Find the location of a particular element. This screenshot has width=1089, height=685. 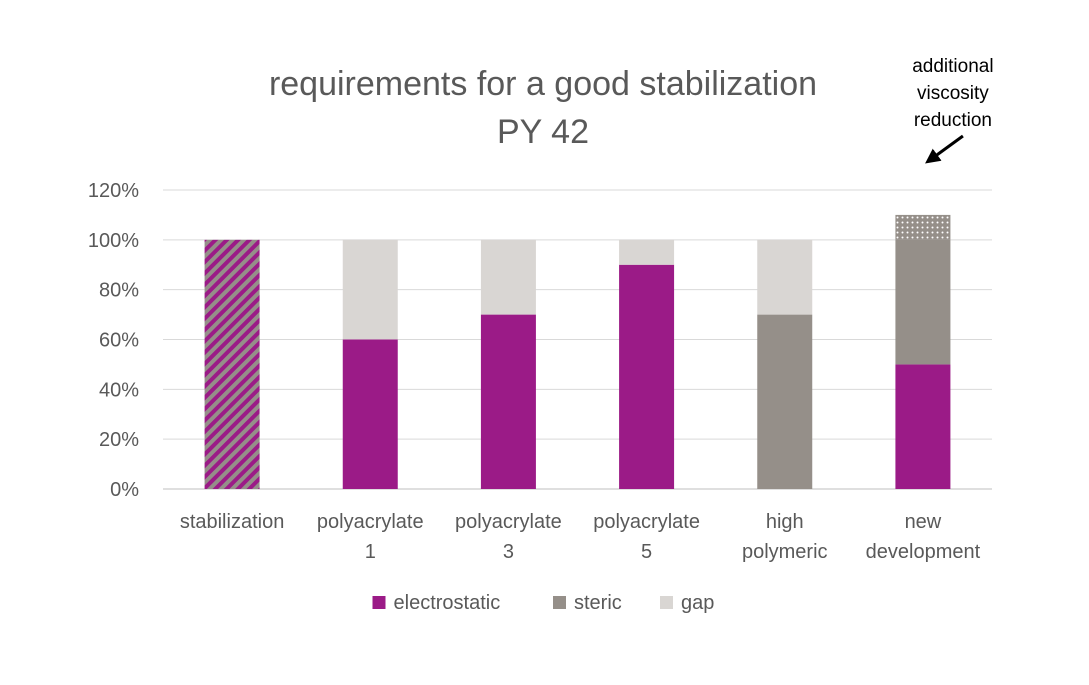

x-tick-label: polymeric is located at coordinates (785, 552).